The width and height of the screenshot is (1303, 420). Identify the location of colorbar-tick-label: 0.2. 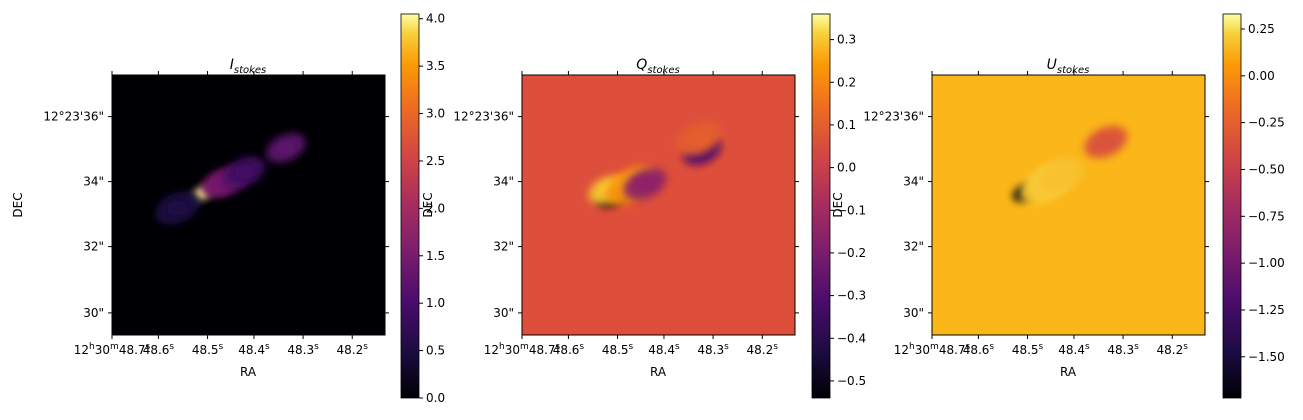
(846, 82).